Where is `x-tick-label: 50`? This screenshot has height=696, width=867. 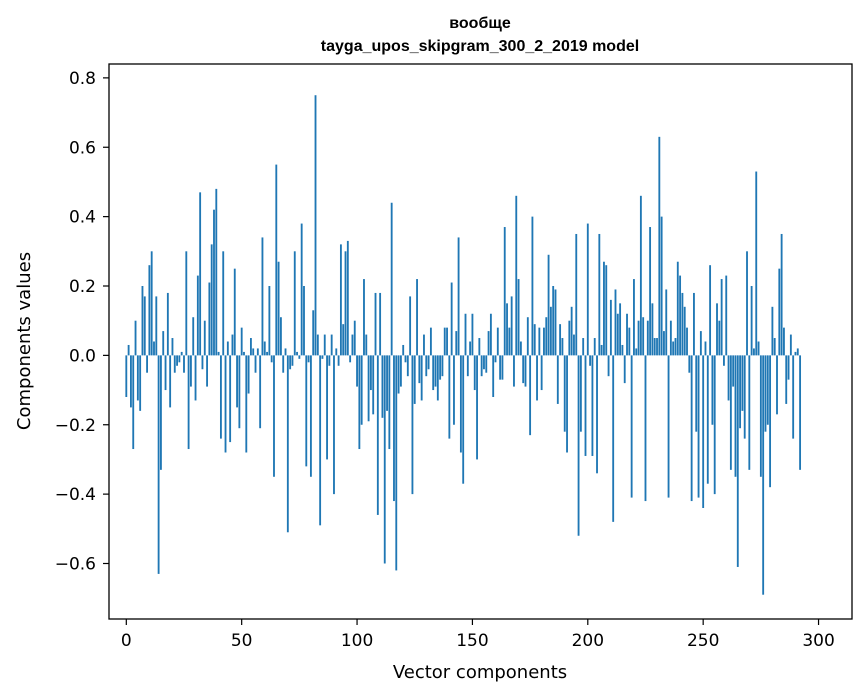
x-tick-label: 50 is located at coordinates (242, 641).